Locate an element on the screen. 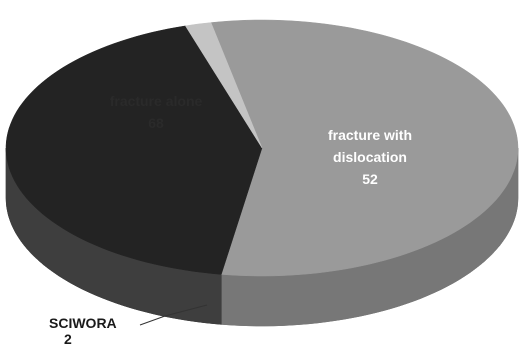 This screenshot has height=348, width=520. label-fracture-with-dislocation: fracture with dislocation 52 is located at coordinates (370, 157).